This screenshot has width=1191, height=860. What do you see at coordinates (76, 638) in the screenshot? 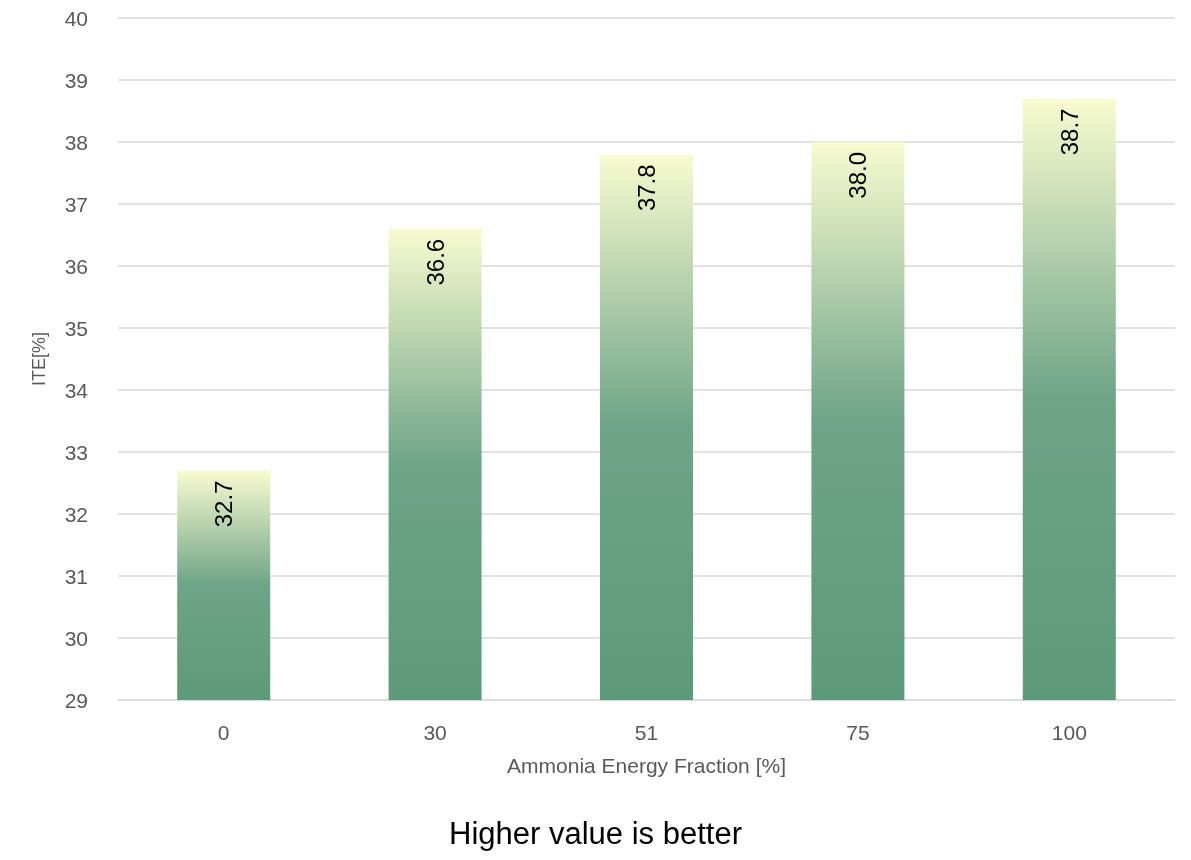
I see `y-tick-label: 30` at bounding box center [76, 638].